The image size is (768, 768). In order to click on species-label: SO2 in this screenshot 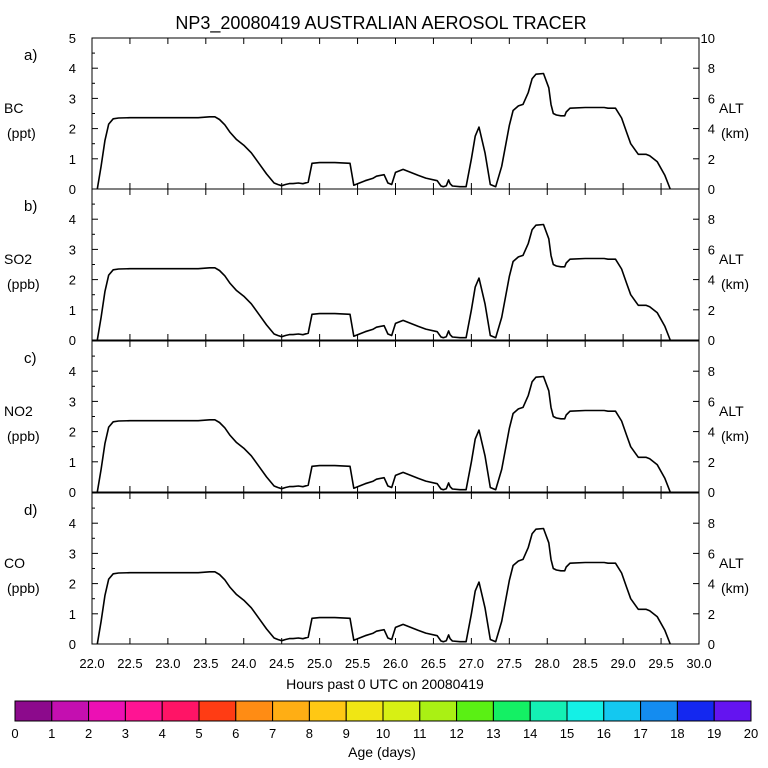, I will do `click(18, 259)`.